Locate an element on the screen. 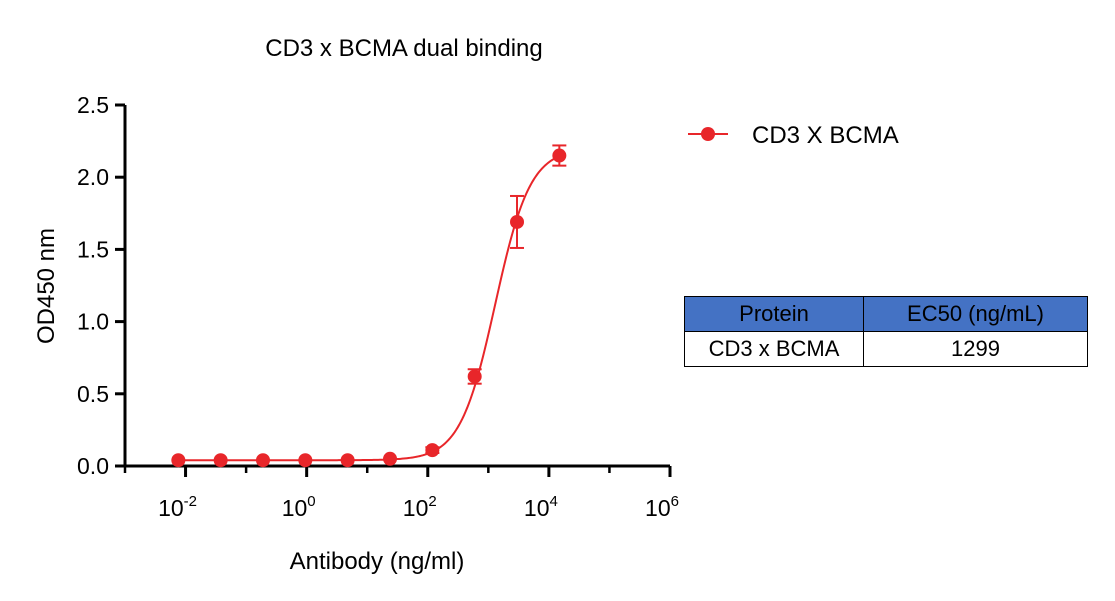 This screenshot has width=1115, height=601. x-tick-label: 10⁴ is located at coordinates (541, 507).